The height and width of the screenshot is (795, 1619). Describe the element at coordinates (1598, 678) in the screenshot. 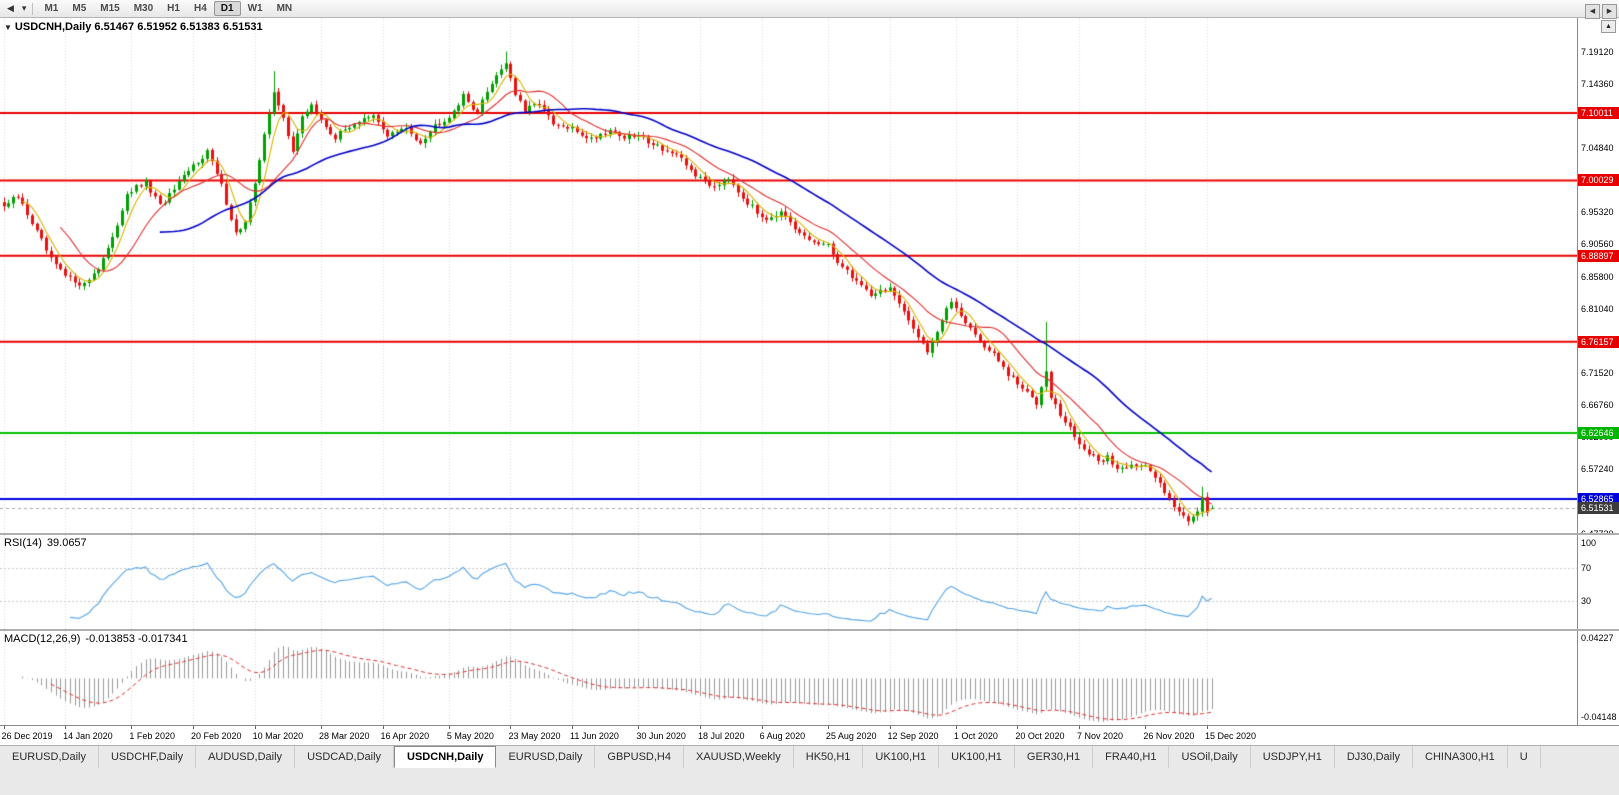

I see `macd-axis: 0.04227 -0.04148` at that location.